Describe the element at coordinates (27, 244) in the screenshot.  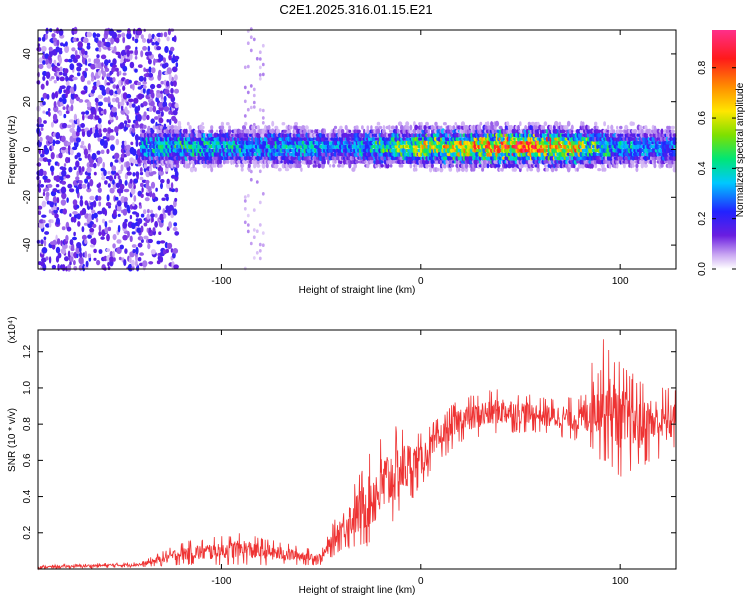
I see `y-tick-label: -40` at that location.